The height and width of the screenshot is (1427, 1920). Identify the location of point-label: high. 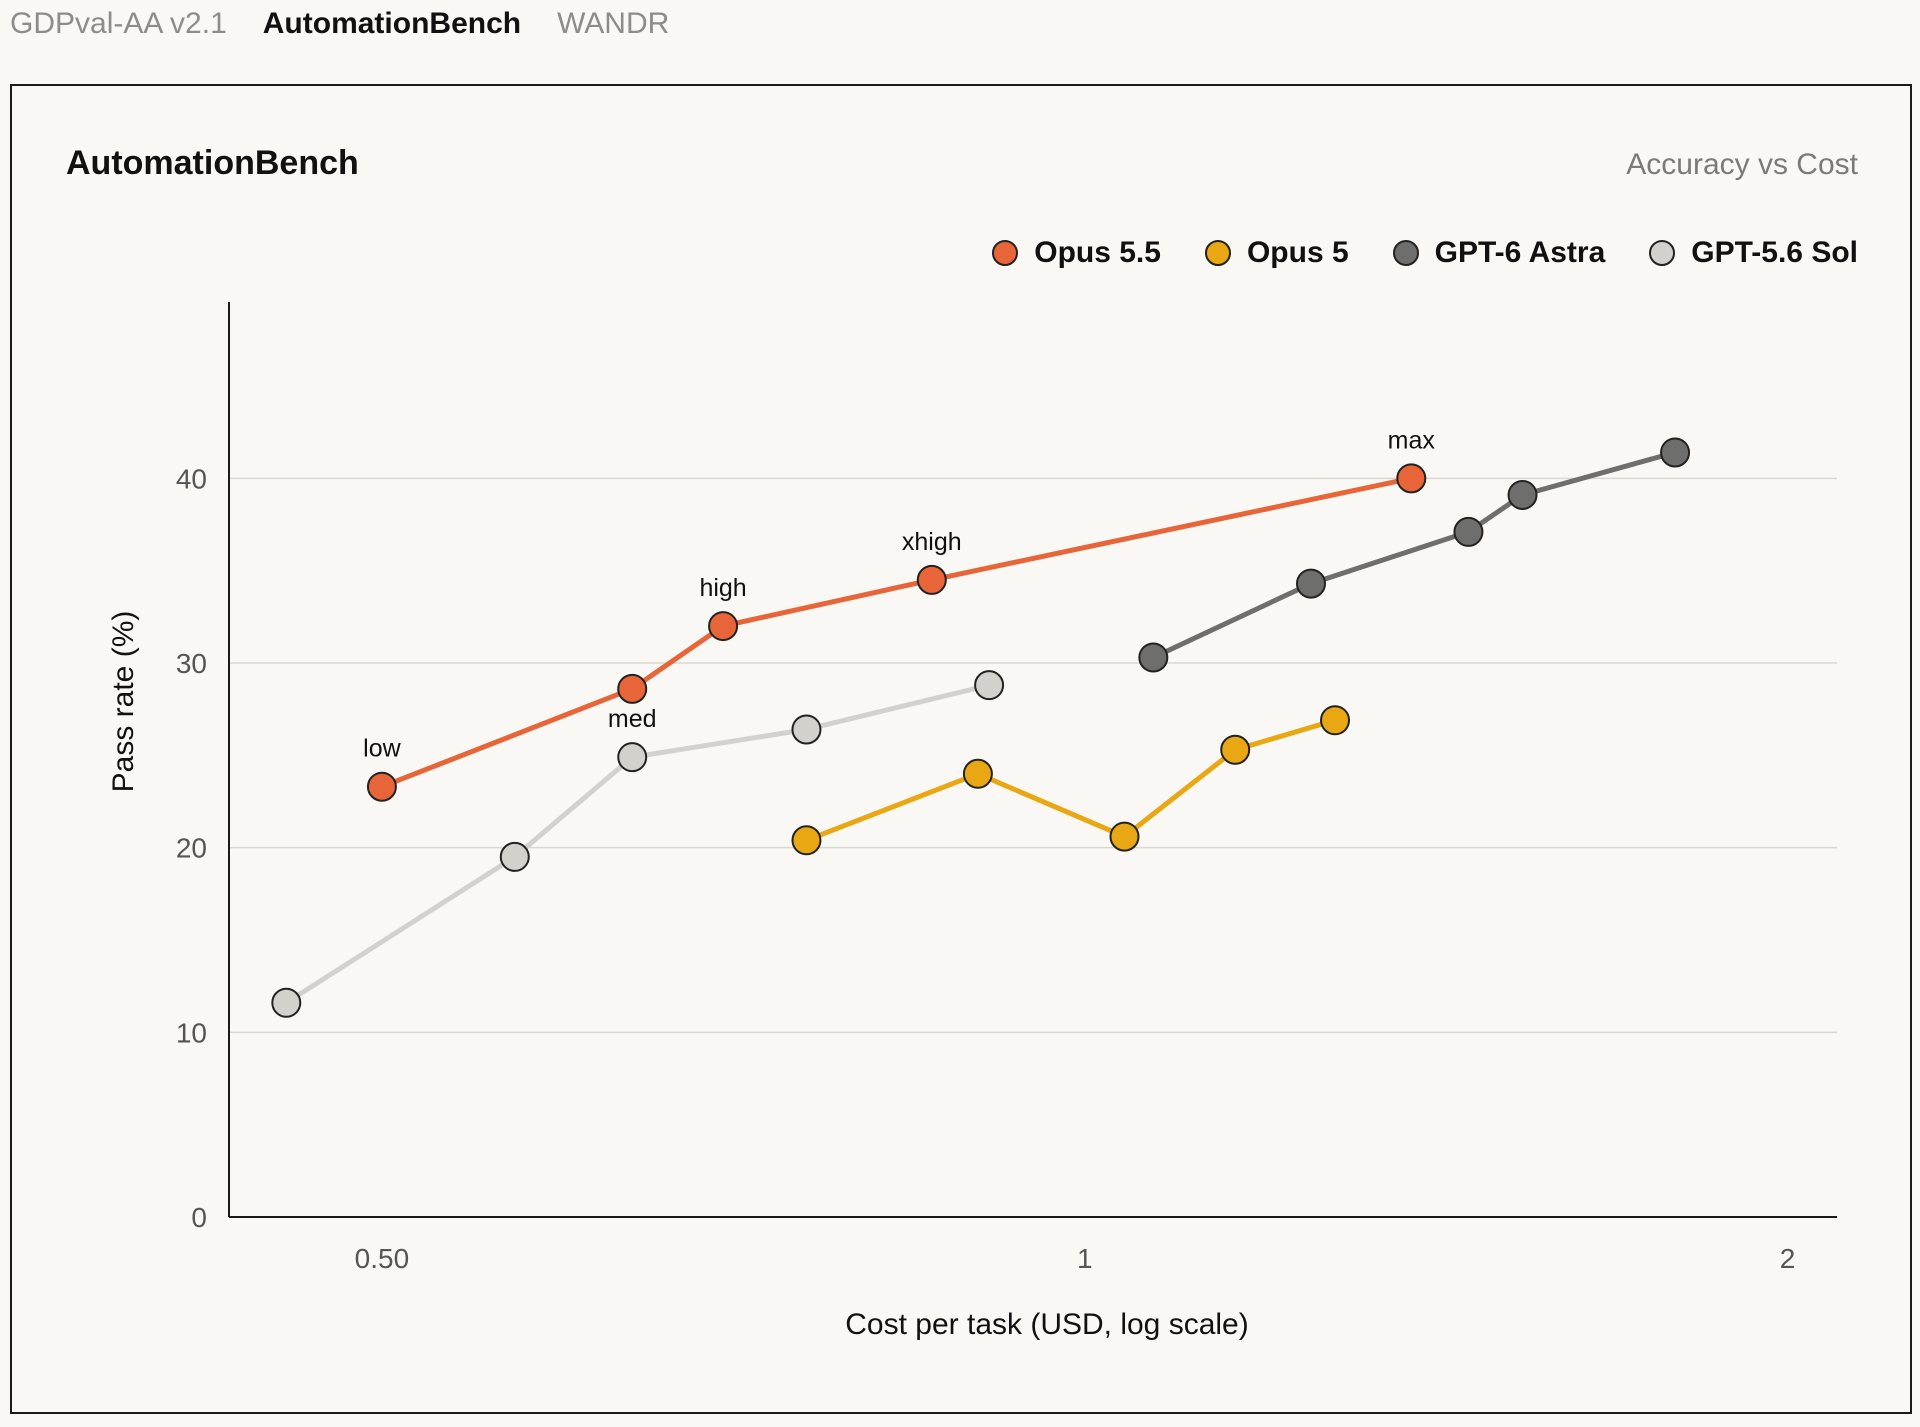
(722, 588).